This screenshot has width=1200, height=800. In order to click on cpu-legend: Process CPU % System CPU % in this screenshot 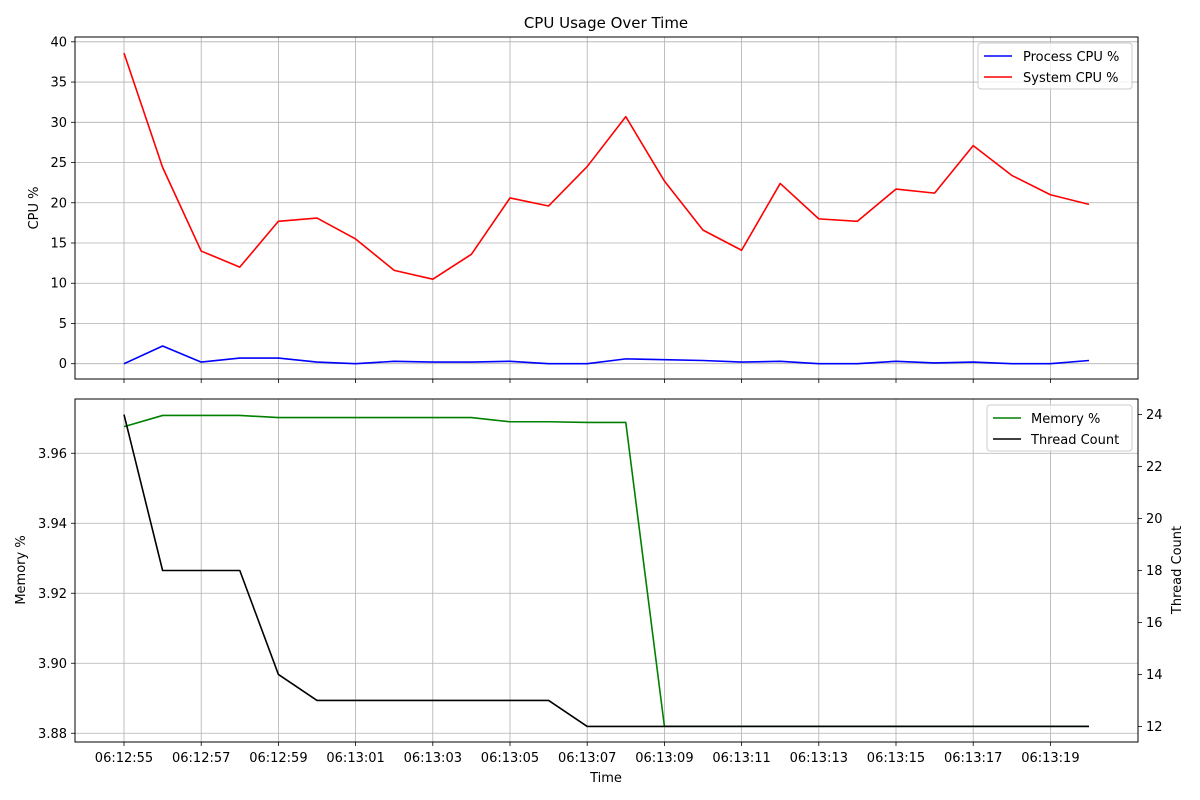, I will do `click(1055, 66)`.